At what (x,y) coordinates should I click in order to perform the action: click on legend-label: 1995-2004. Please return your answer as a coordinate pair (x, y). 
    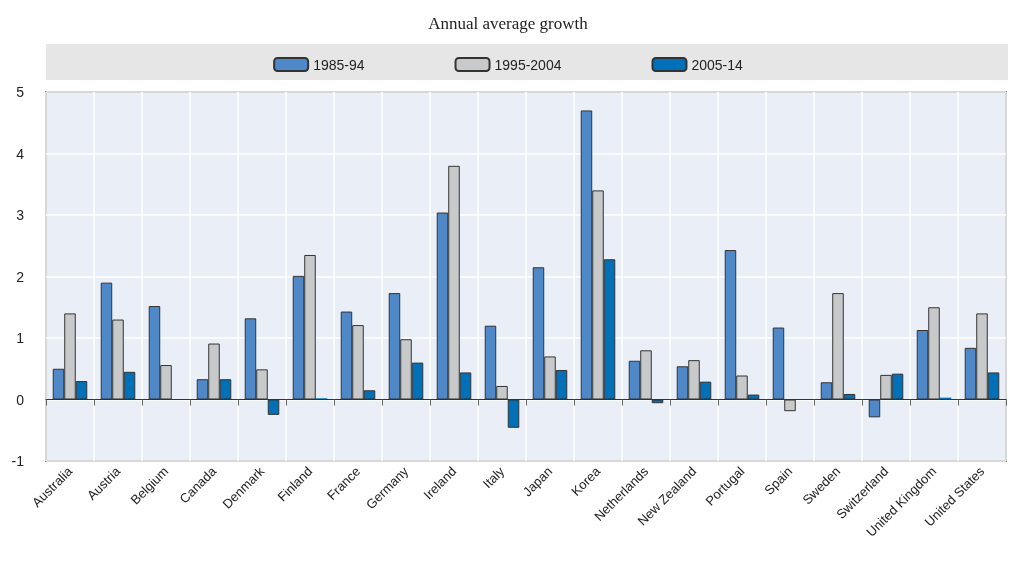
    Looking at the image, I should click on (528, 64).